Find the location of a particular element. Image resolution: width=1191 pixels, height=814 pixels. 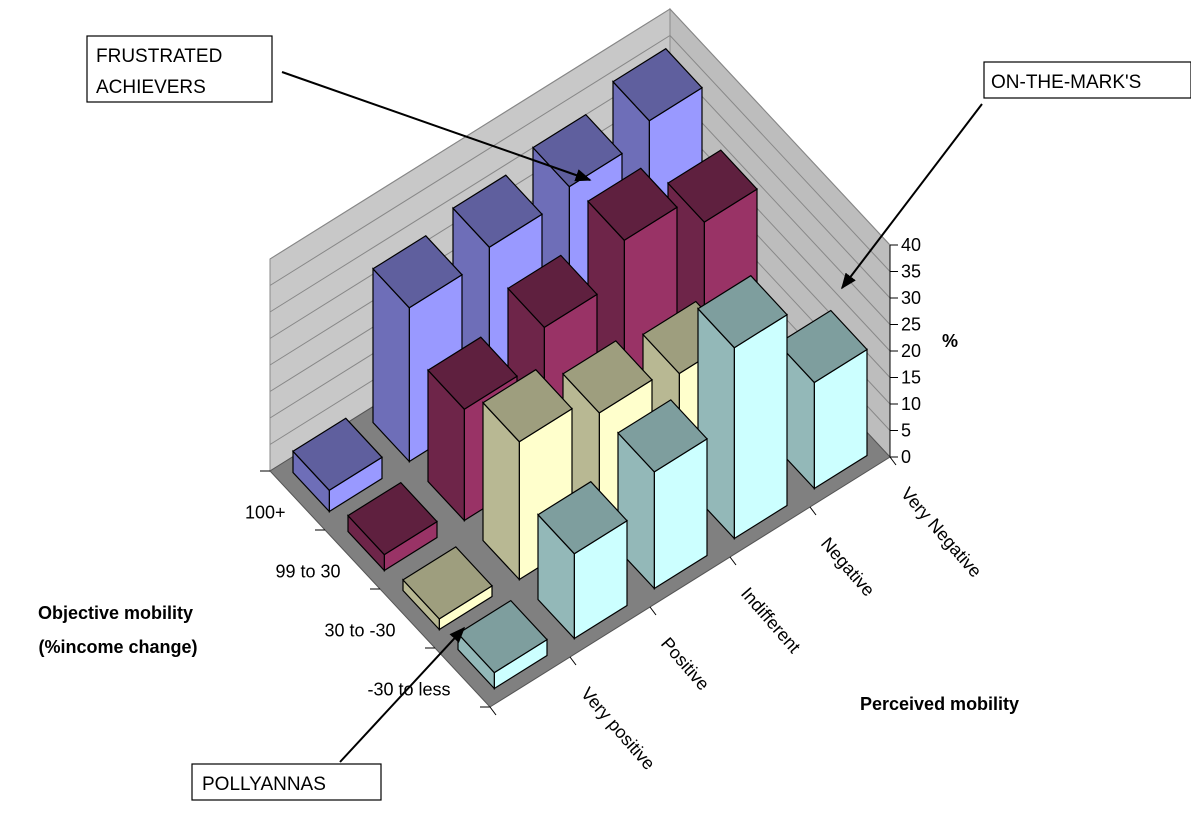

x-tick-label: Positive is located at coordinates (685, 664).